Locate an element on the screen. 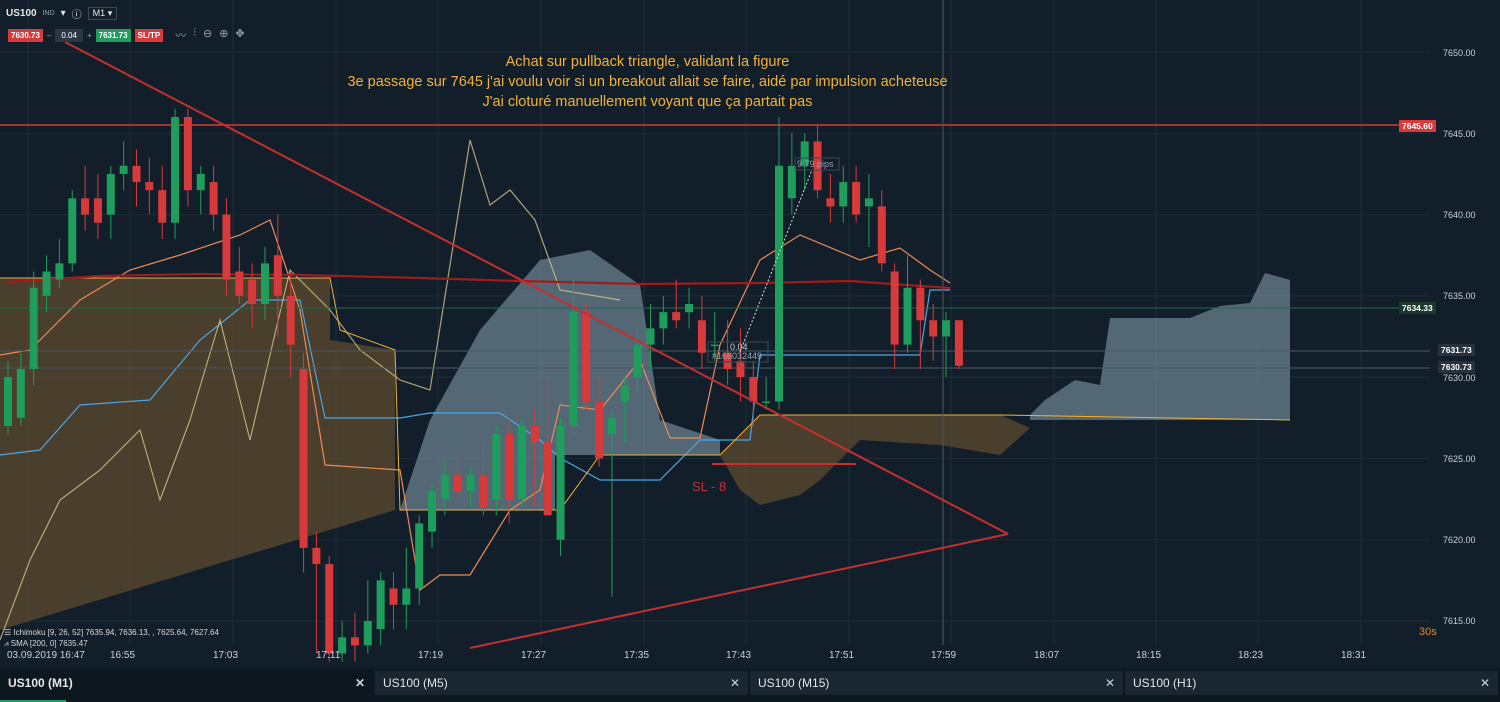 Image resolution: width=1500 pixels, height=702 pixels. order-id-label: #166032449 is located at coordinates (737, 356).